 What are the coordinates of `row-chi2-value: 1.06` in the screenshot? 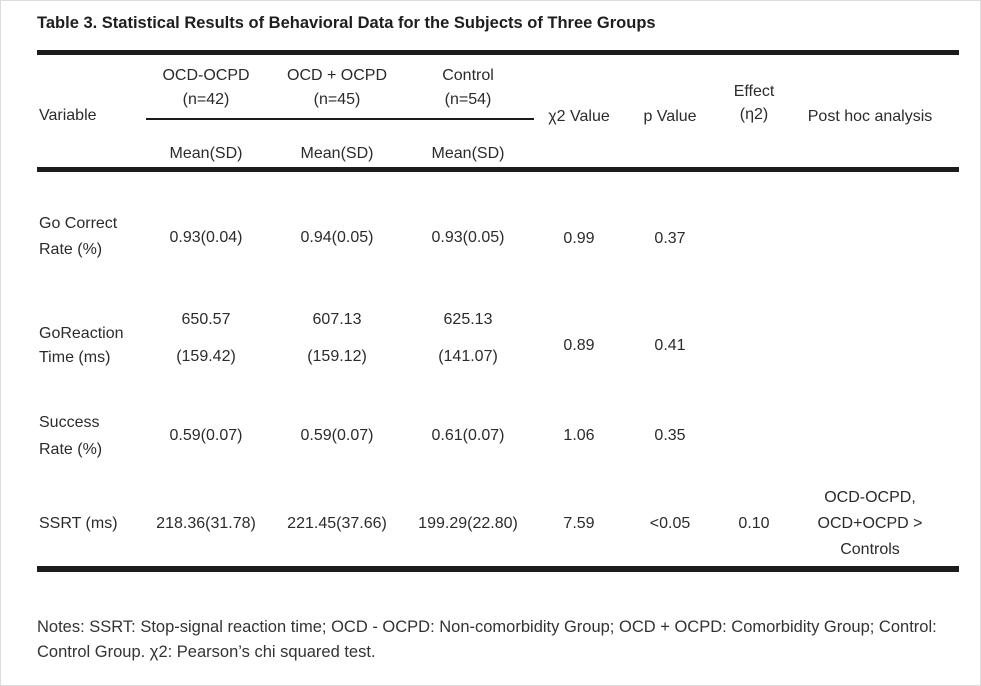 It's located at (579, 436).